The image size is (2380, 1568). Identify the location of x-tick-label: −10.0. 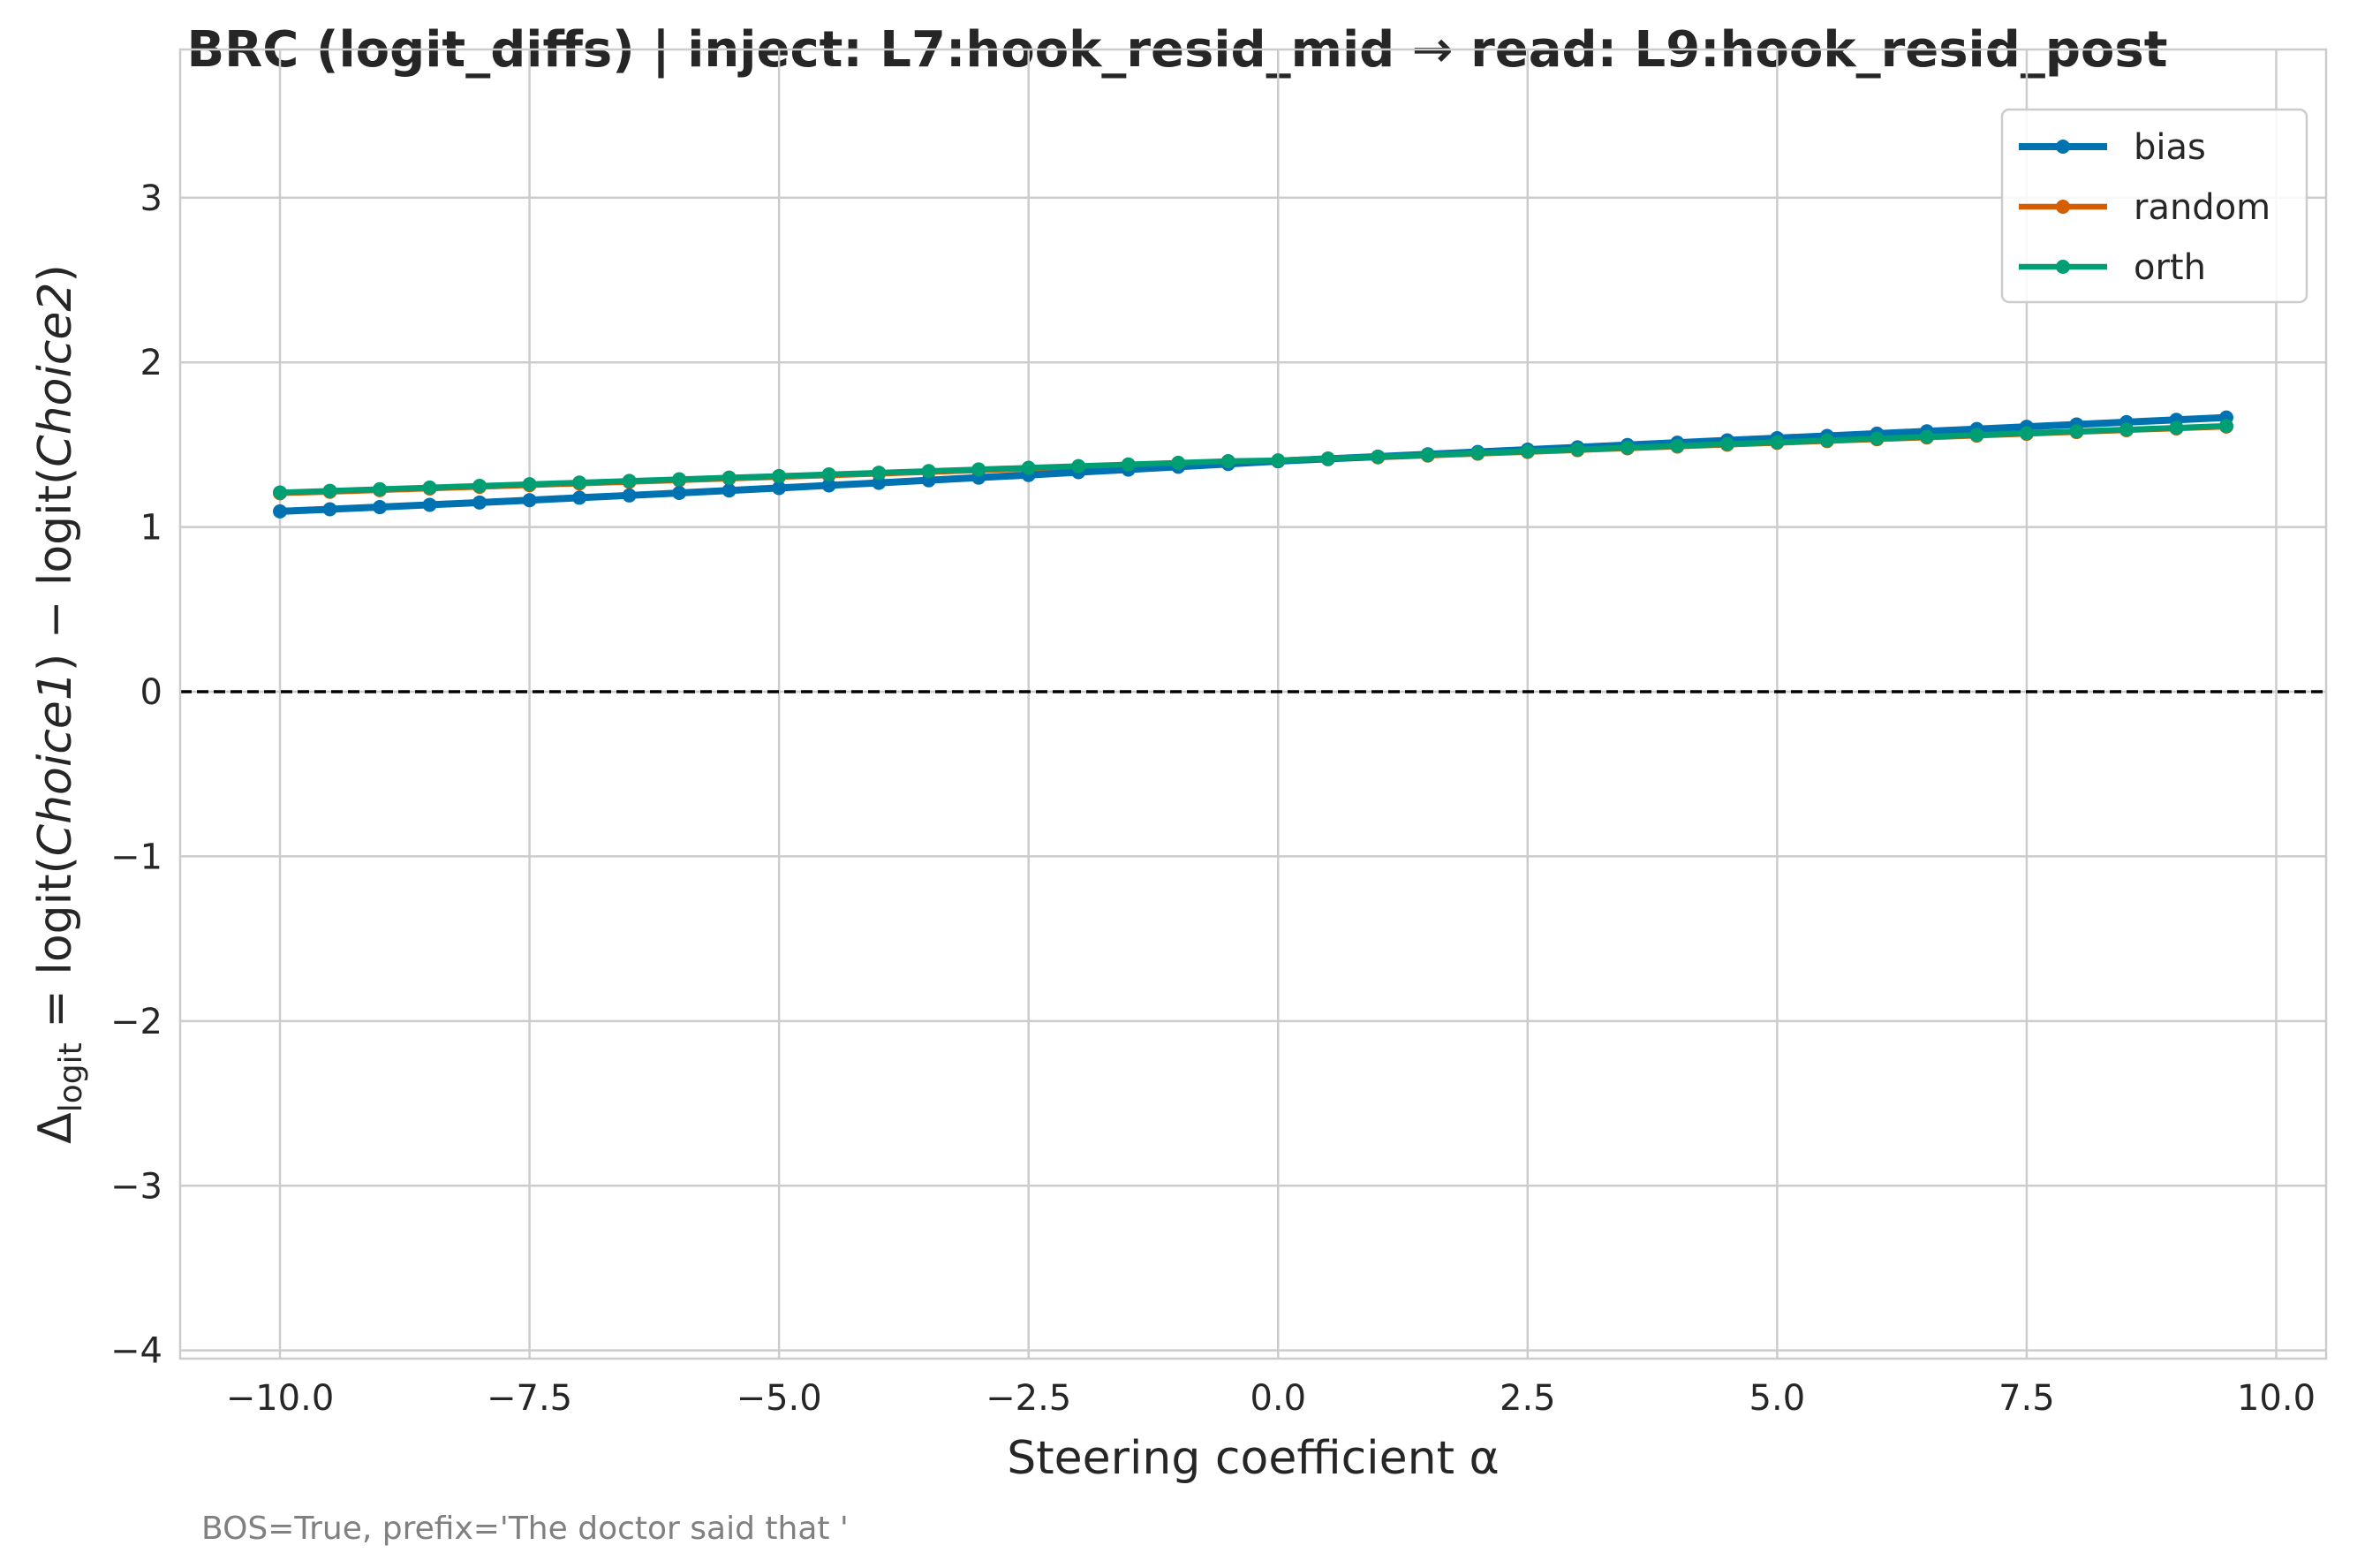
(280, 1398).